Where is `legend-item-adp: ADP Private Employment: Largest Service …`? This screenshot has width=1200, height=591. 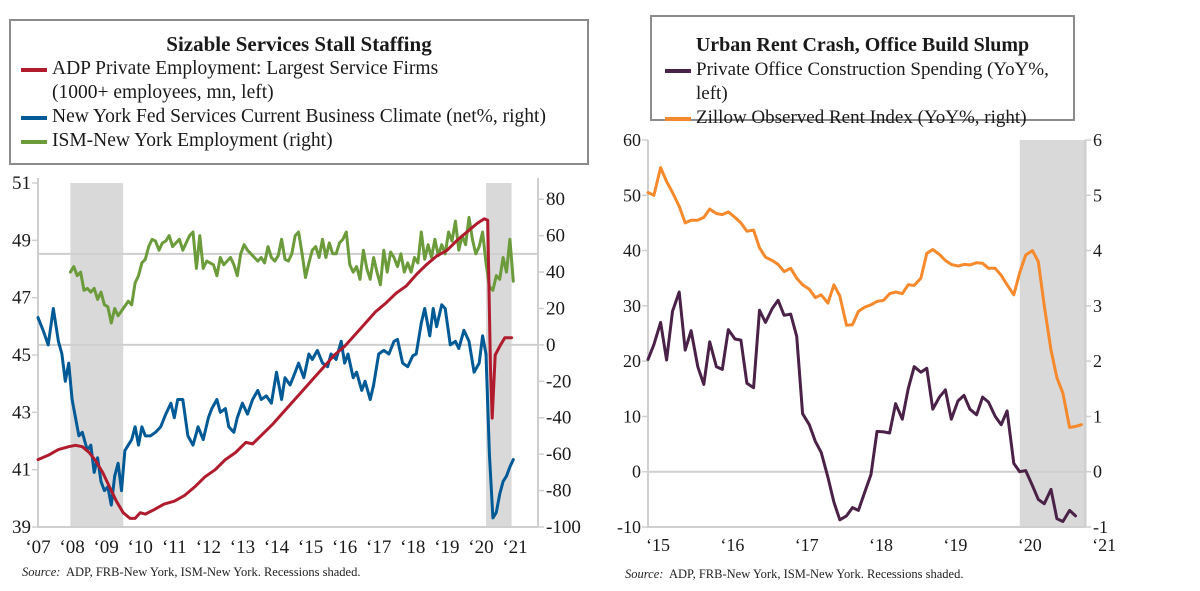 legend-item-adp: ADP Private Employment: Largest Service … is located at coordinates (299, 81).